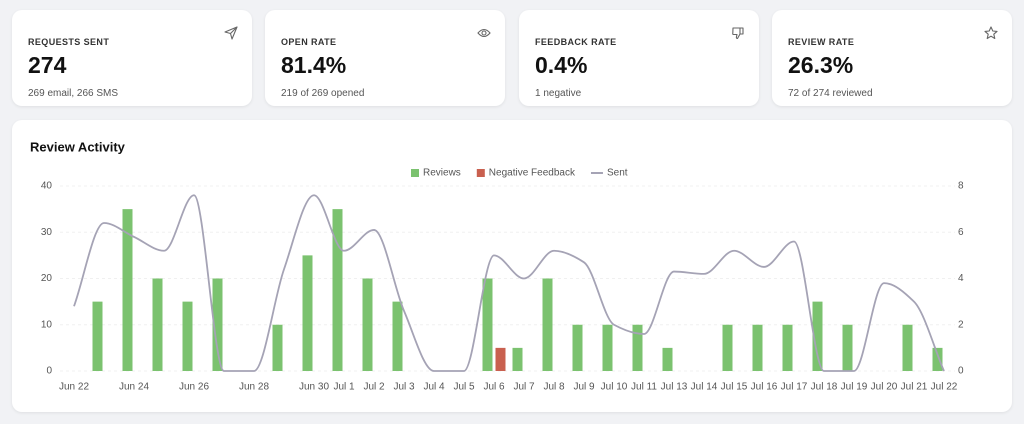 This screenshot has width=1024, height=424. I want to click on card-sub: 72 of 274 reviewed, so click(830, 93).